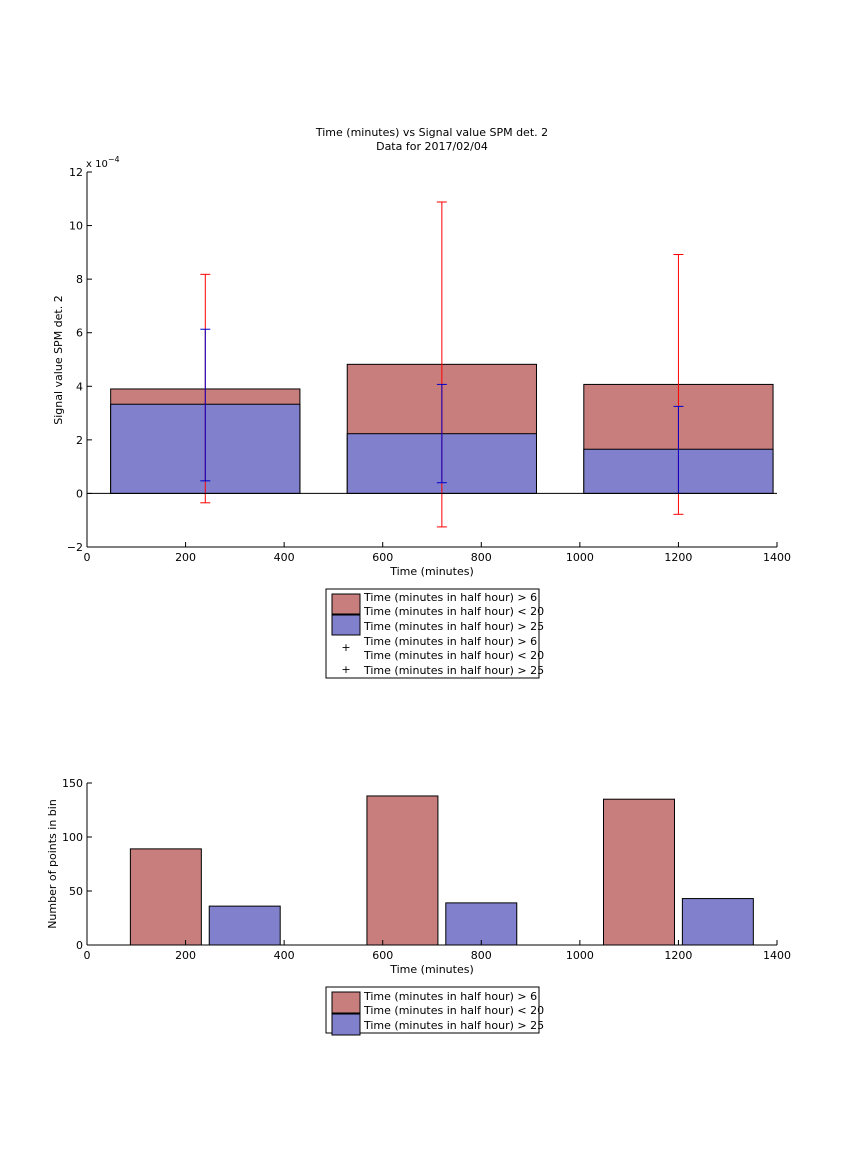  What do you see at coordinates (76, 226) in the screenshot?
I see `y-tick-label: 10` at bounding box center [76, 226].